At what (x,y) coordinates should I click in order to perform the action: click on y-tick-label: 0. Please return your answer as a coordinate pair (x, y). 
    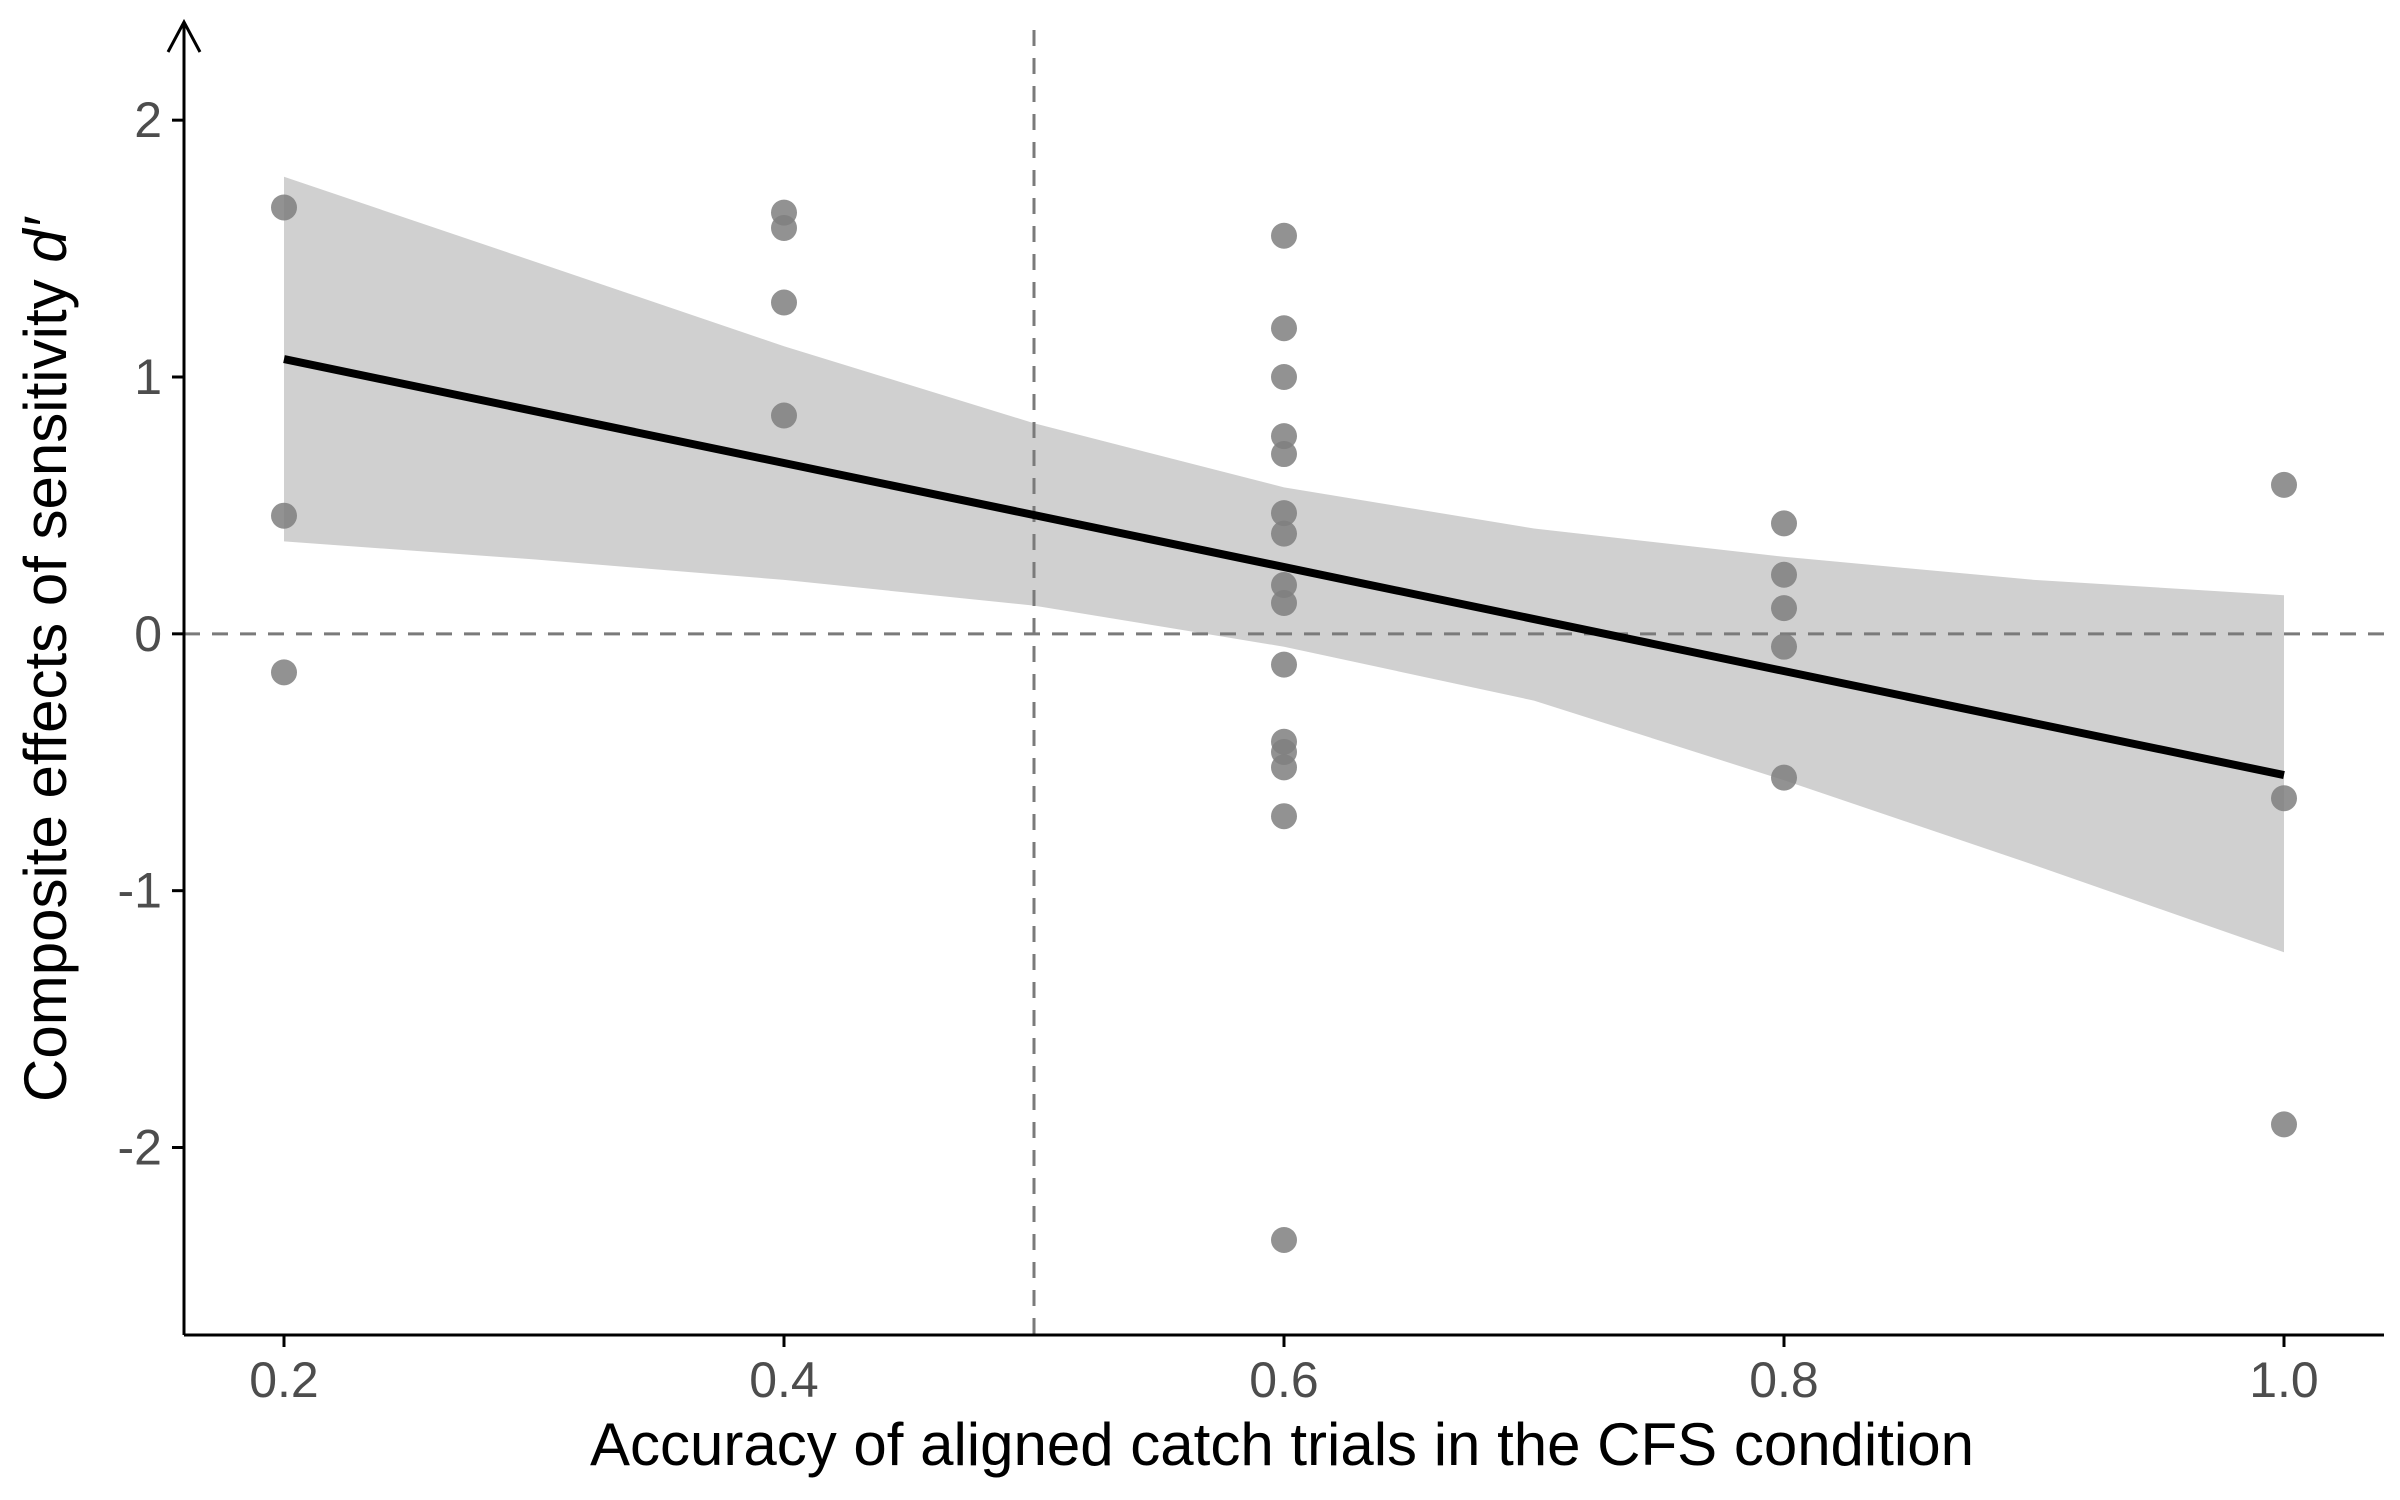
    Looking at the image, I should click on (148, 634).